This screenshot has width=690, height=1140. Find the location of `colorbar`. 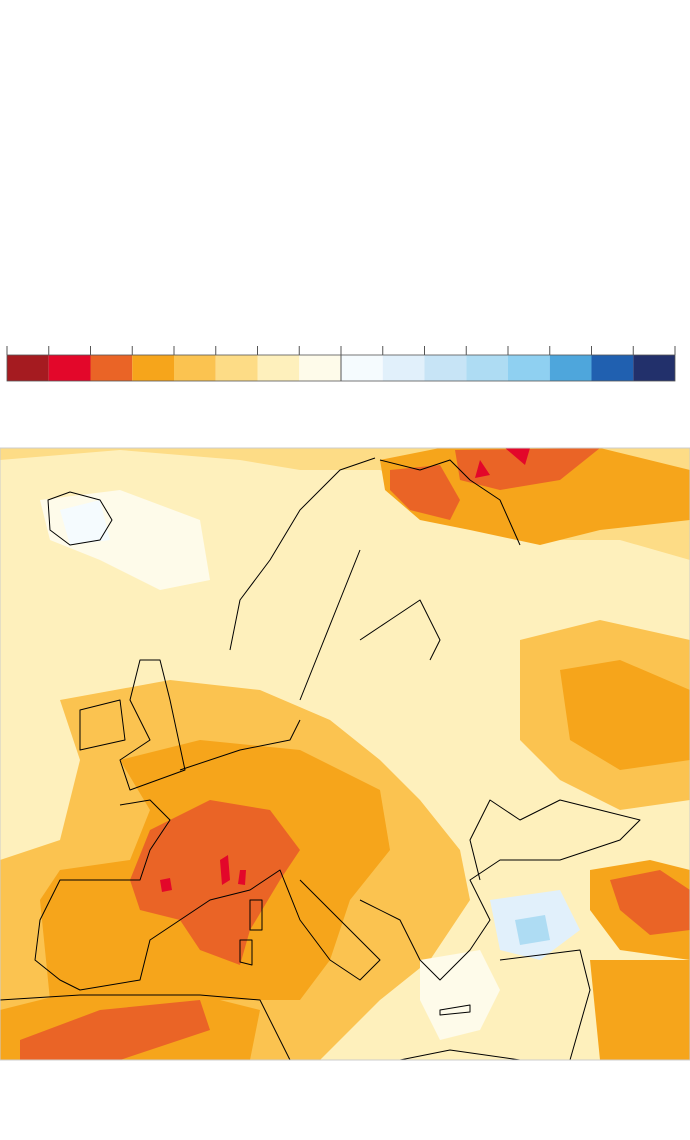

colorbar is located at coordinates (341, 364).